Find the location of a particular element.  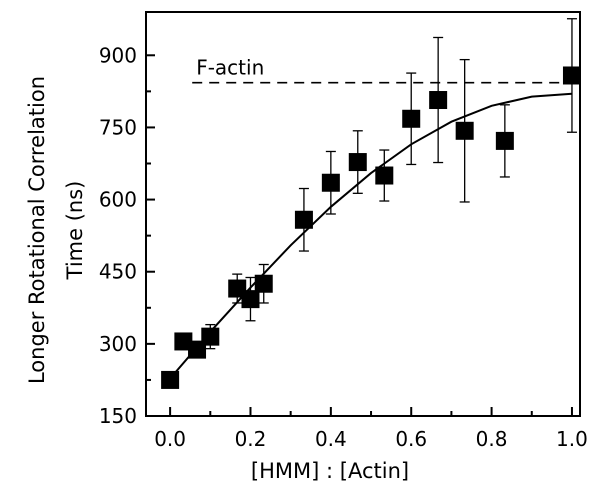

y-axis-label-line-2: Time (ns) is located at coordinates (75, 231).